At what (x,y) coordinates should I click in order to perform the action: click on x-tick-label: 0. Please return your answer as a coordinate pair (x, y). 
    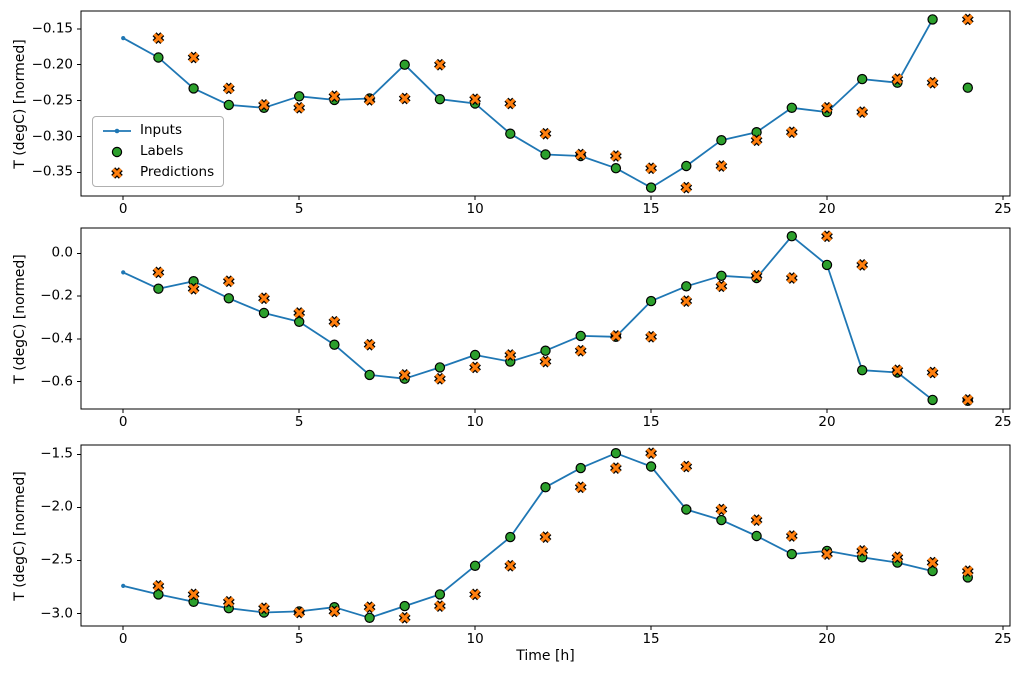
    Looking at the image, I should click on (123, 422).